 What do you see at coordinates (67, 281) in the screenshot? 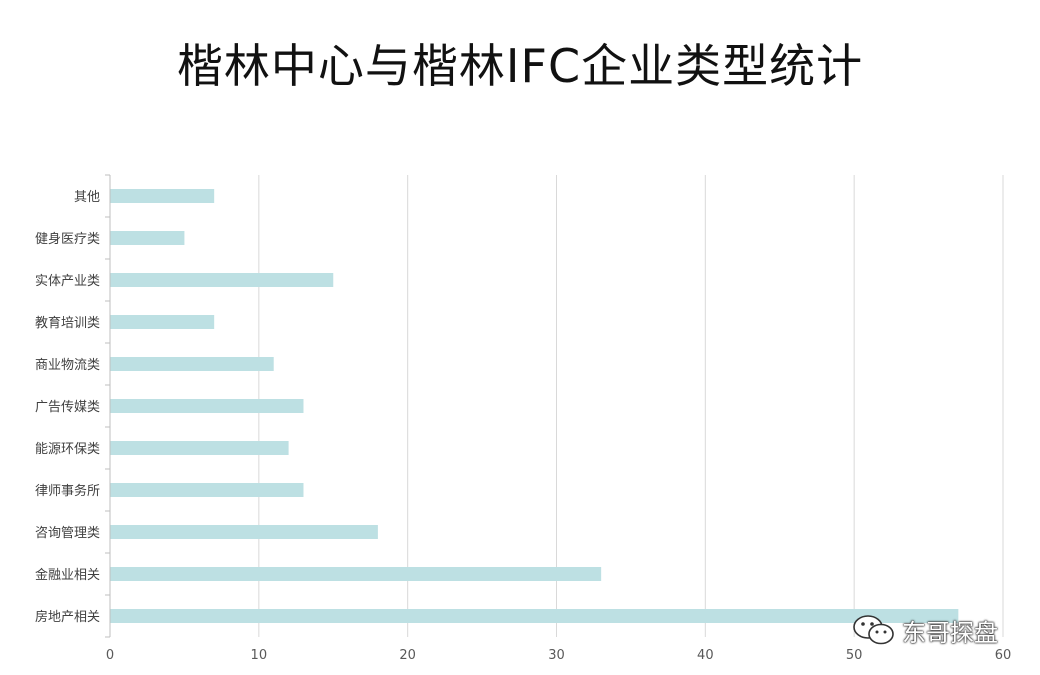
I see `category-label: 实体产业类` at bounding box center [67, 281].